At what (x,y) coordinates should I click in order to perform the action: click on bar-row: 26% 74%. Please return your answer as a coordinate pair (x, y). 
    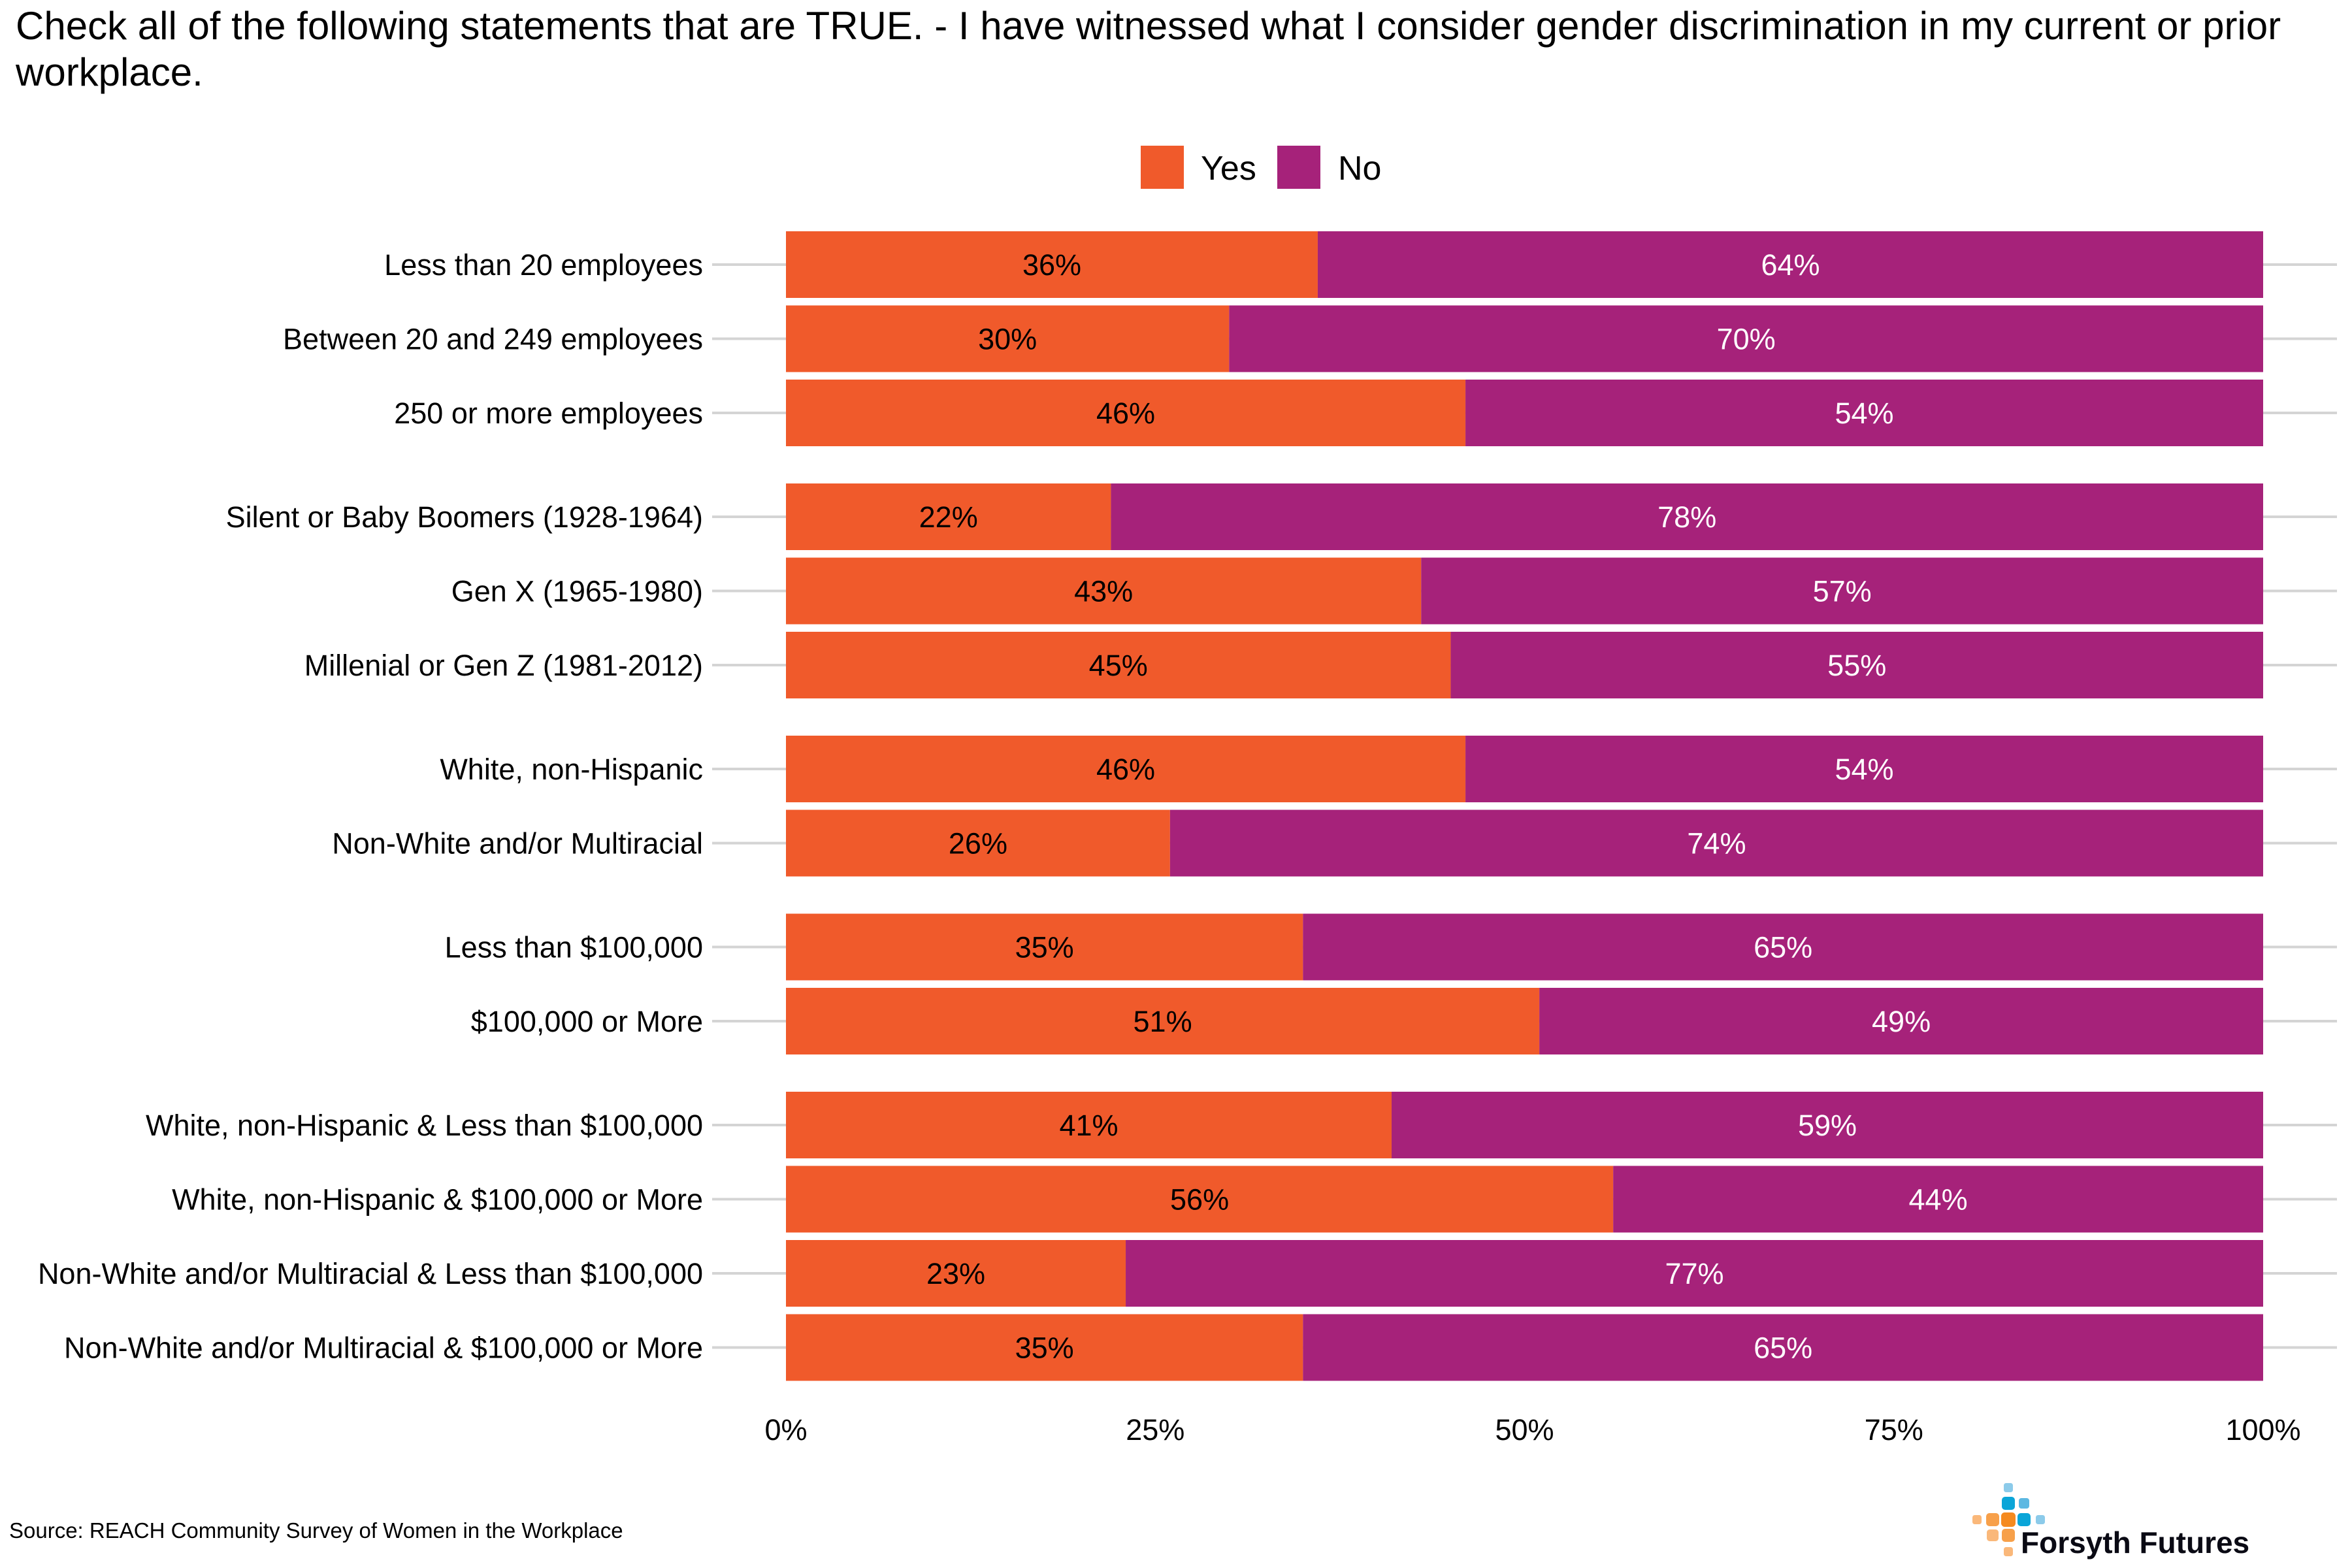
    Looking at the image, I should click on (1524, 843).